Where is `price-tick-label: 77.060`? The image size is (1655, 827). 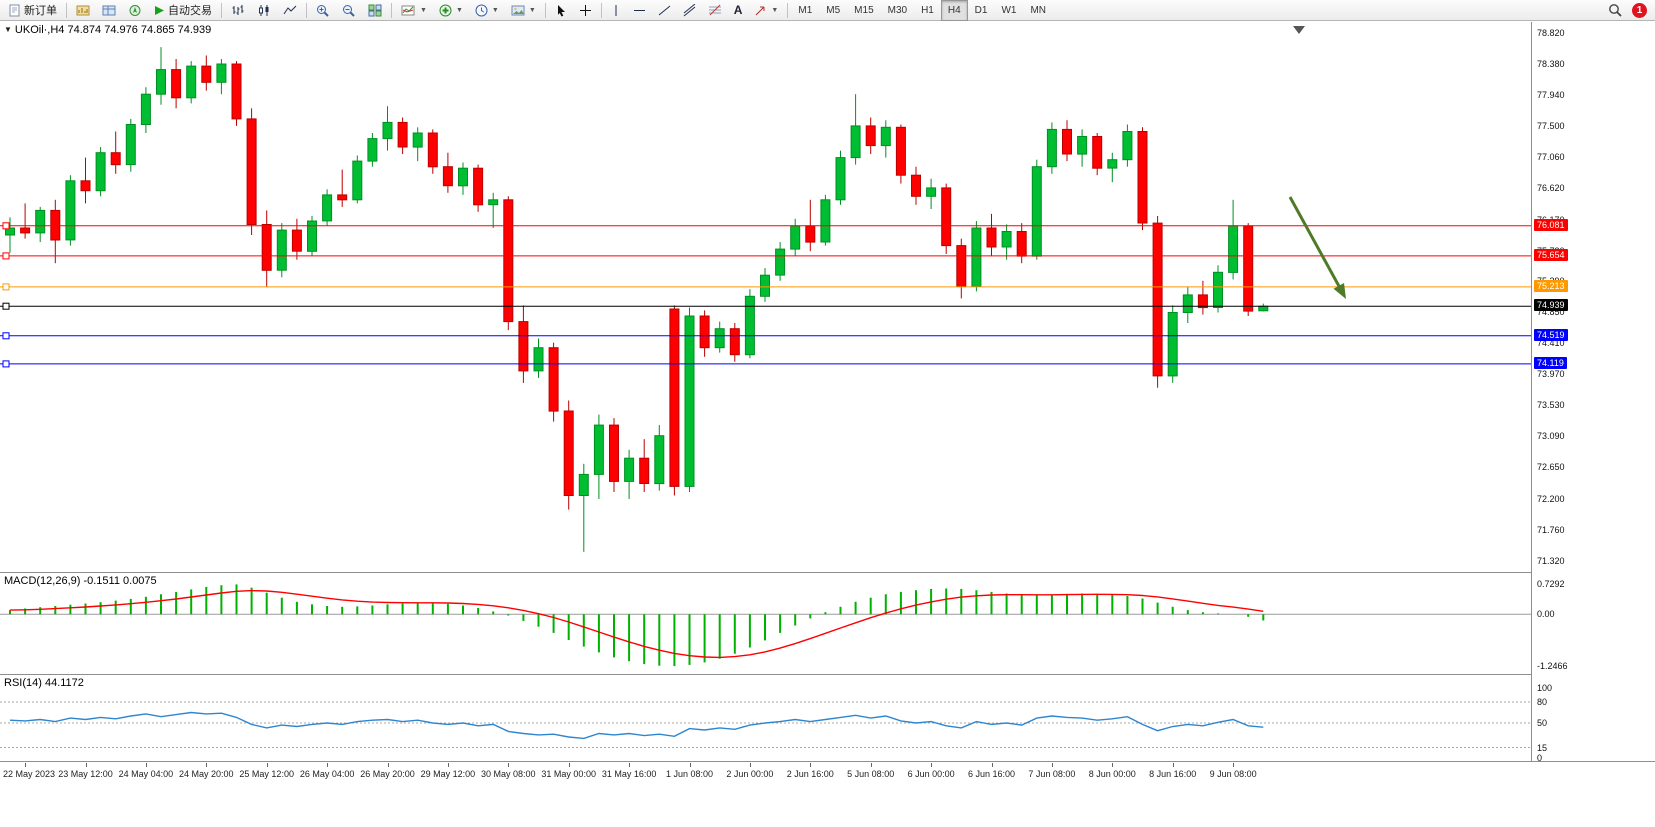 price-tick-label: 77.060 is located at coordinates (1551, 156).